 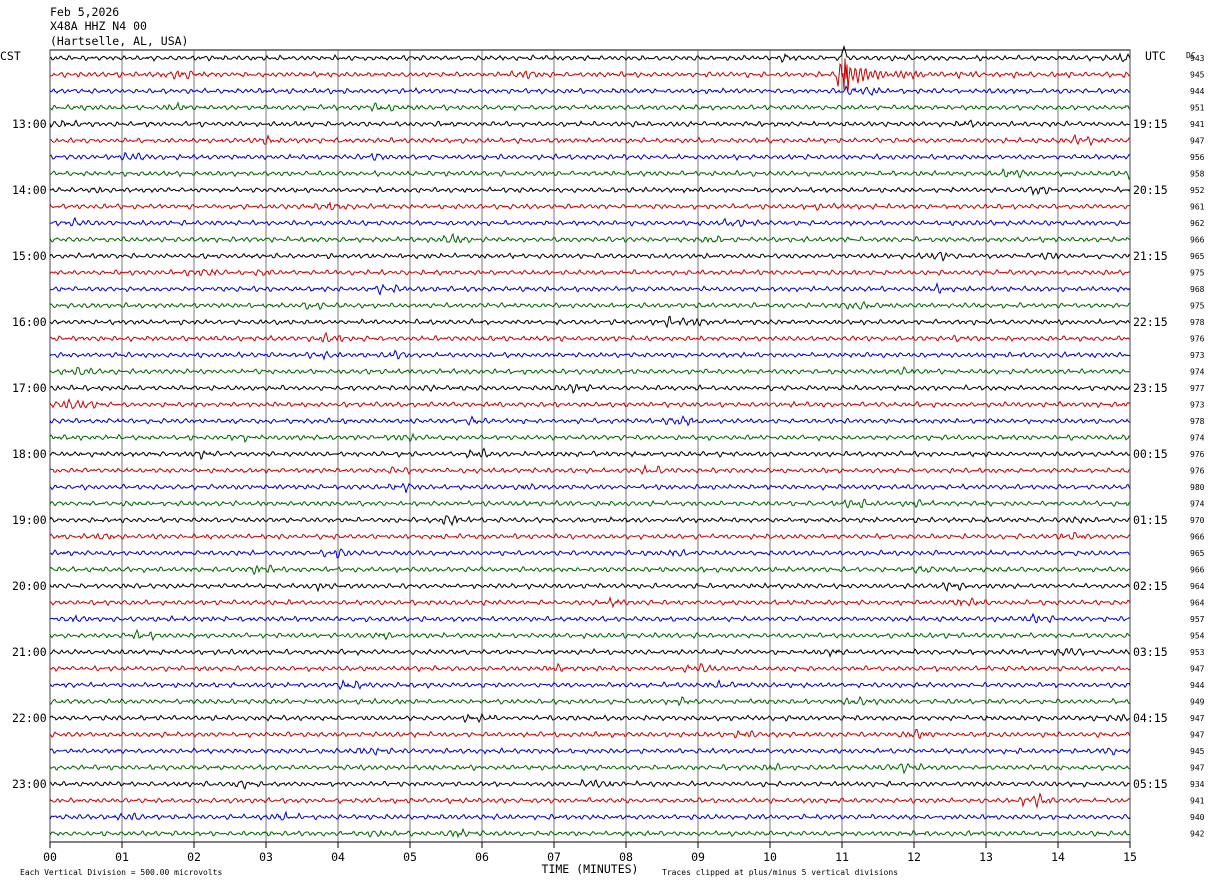 What do you see at coordinates (1197, 306) in the screenshot?
I see `dc-offset-label: 975` at bounding box center [1197, 306].